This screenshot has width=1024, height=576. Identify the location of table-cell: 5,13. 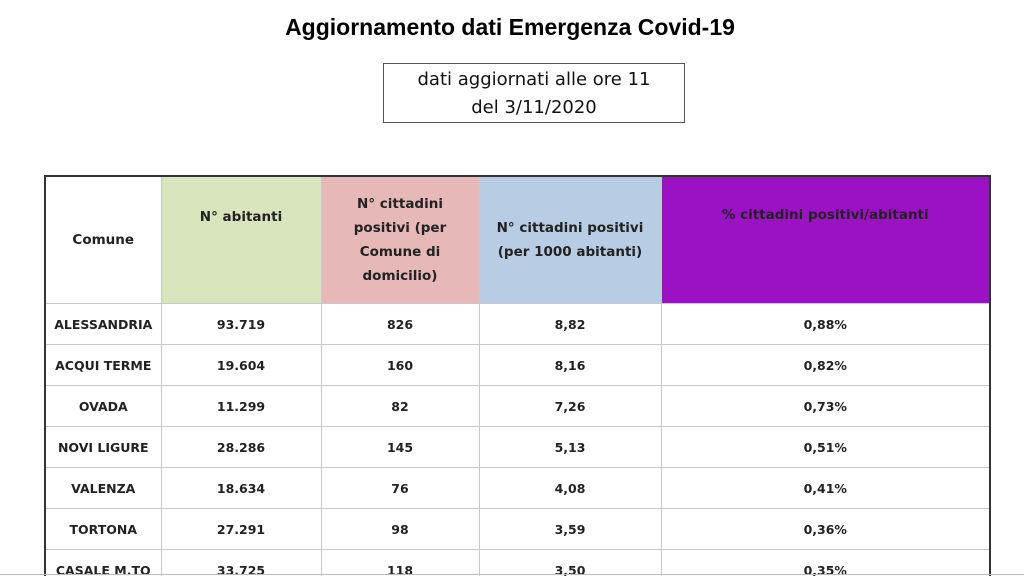
(570, 447).